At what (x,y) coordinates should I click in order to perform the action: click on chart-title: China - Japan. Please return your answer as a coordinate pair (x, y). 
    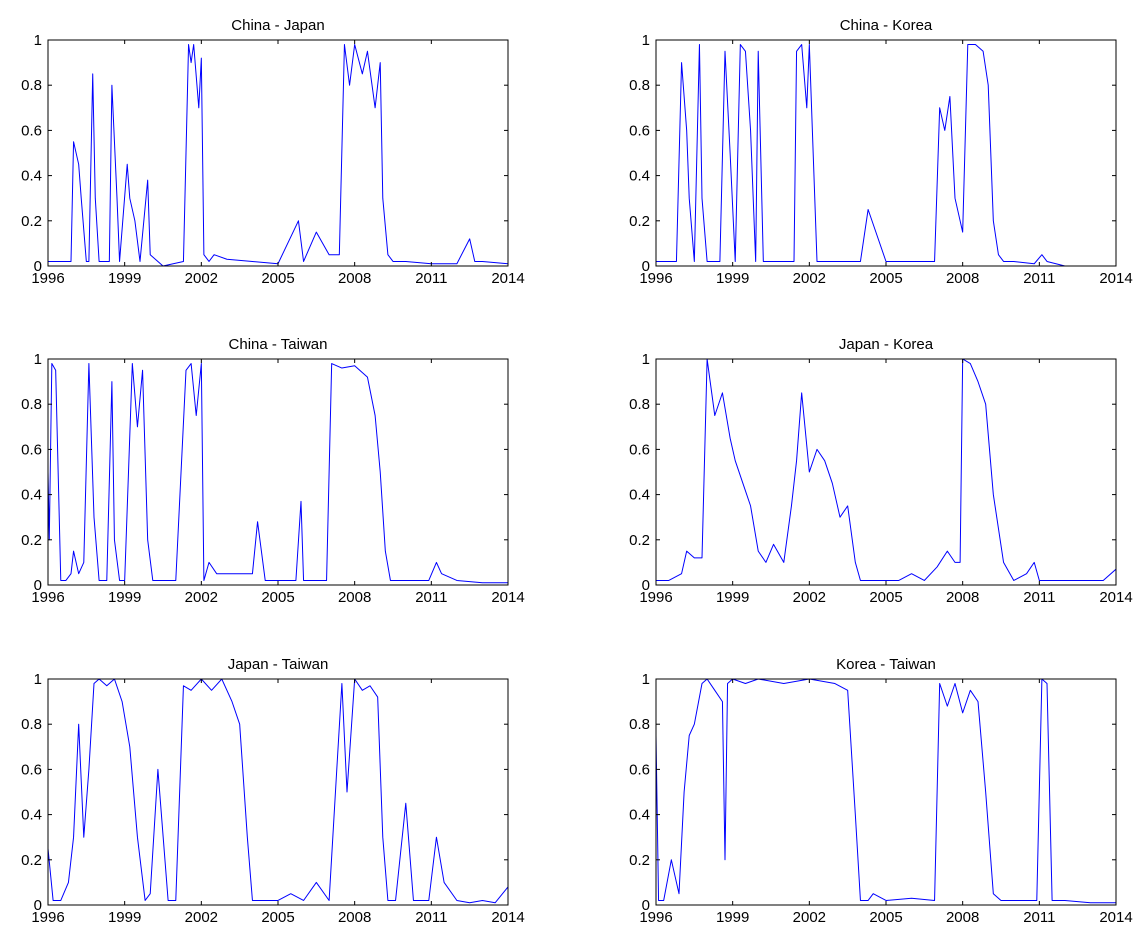
    Looking at the image, I should click on (277, 25).